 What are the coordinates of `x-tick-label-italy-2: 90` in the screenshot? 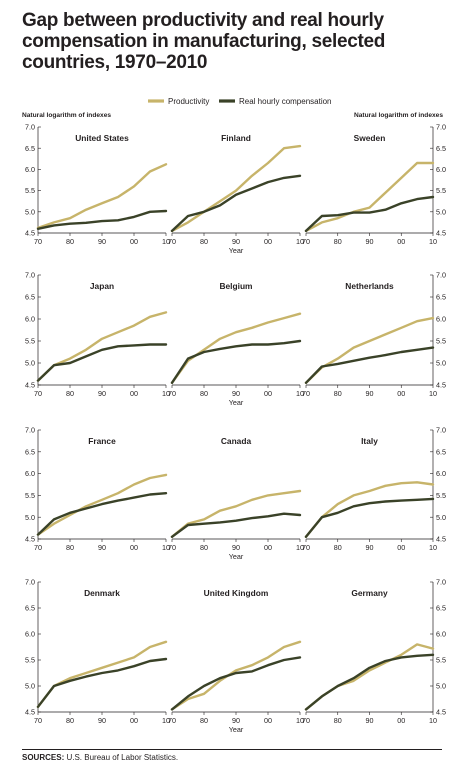 It's located at (370, 547).